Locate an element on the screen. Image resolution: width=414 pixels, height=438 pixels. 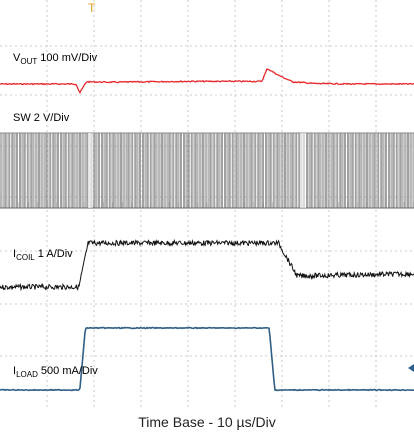
icoil-trace is located at coordinates (207, 265).